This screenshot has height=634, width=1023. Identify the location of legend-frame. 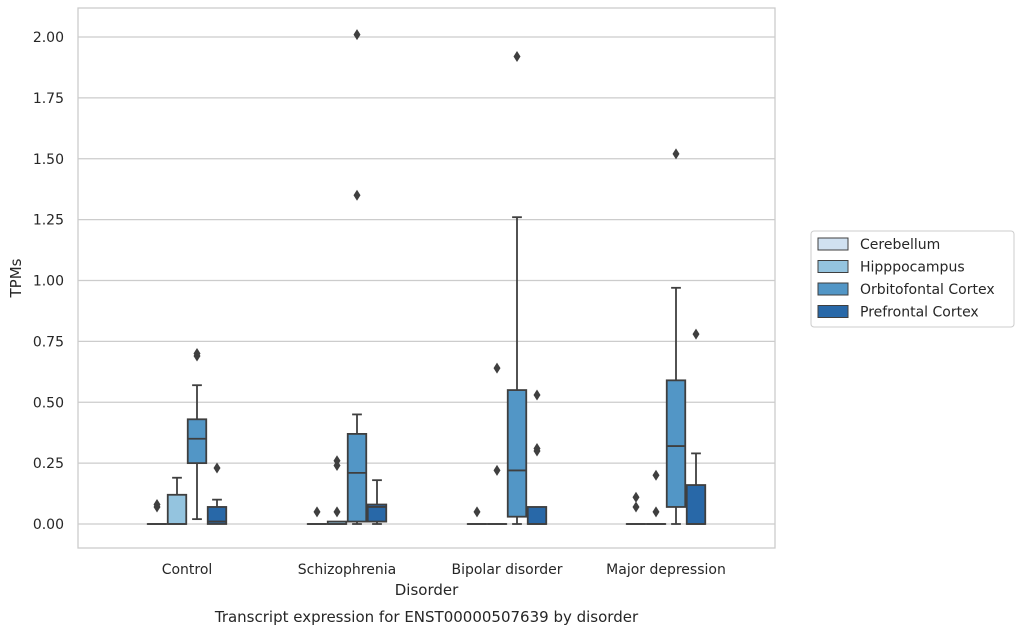
(912, 279).